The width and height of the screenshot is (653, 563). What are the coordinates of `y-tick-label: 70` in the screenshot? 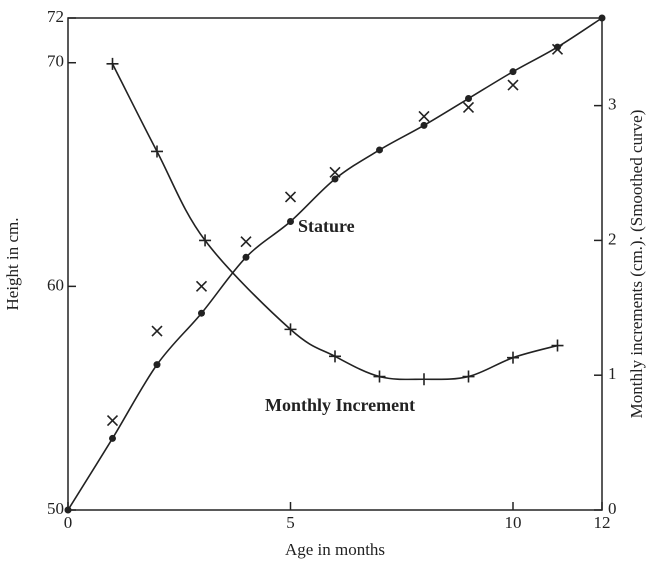 It's located at (55, 61).